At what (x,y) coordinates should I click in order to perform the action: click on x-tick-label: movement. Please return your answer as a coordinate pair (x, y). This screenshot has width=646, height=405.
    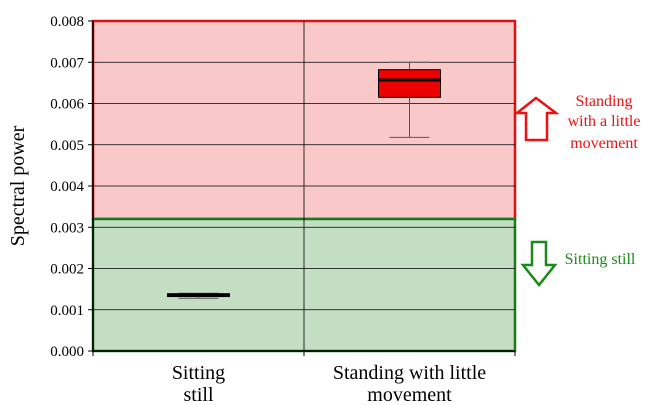
    Looking at the image, I should click on (409, 394).